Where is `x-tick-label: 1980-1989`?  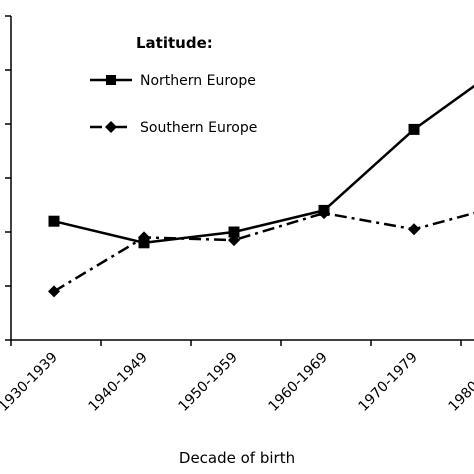 x-tick-label: 1980-1989 is located at coordinates (460, 382).